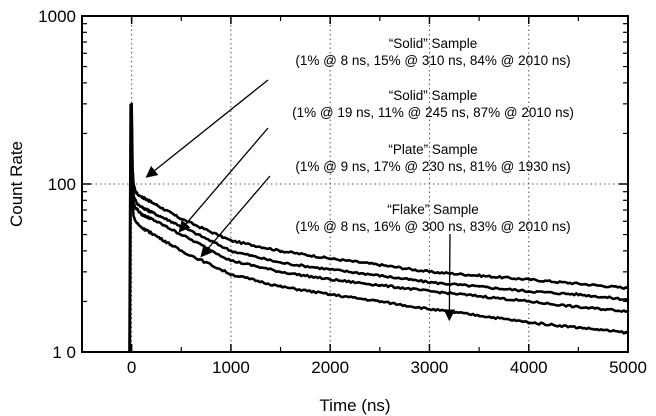  Describe the element at coordinates (529, 367) in the screenshot. I see `x-tick-label: 4000` at that location.